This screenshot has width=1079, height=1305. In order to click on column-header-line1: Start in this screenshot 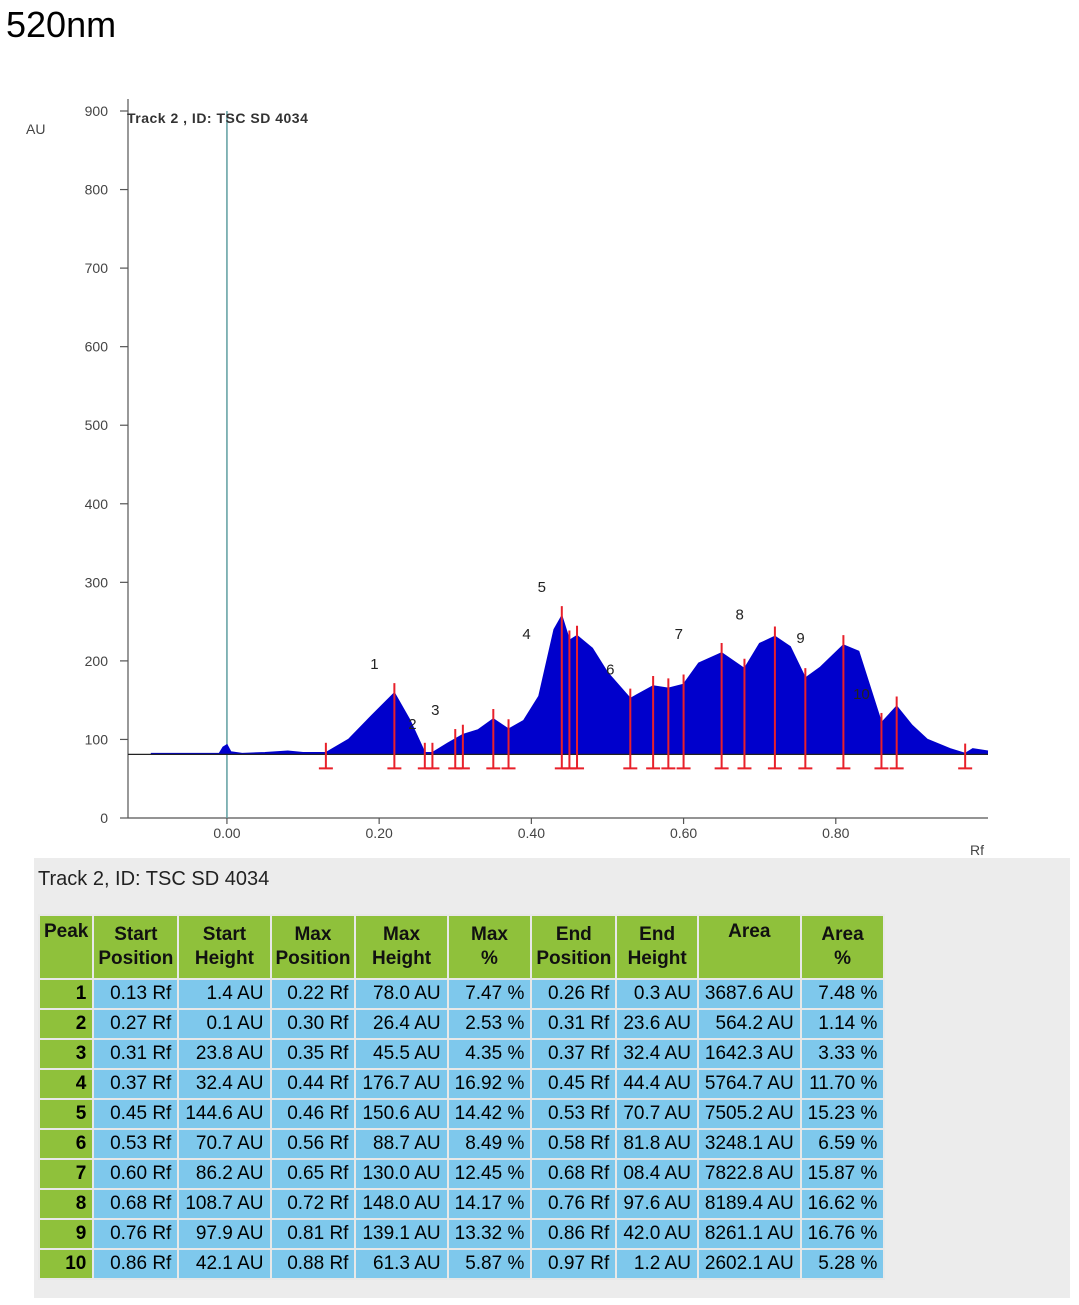, I will do `click(224, 934)`.